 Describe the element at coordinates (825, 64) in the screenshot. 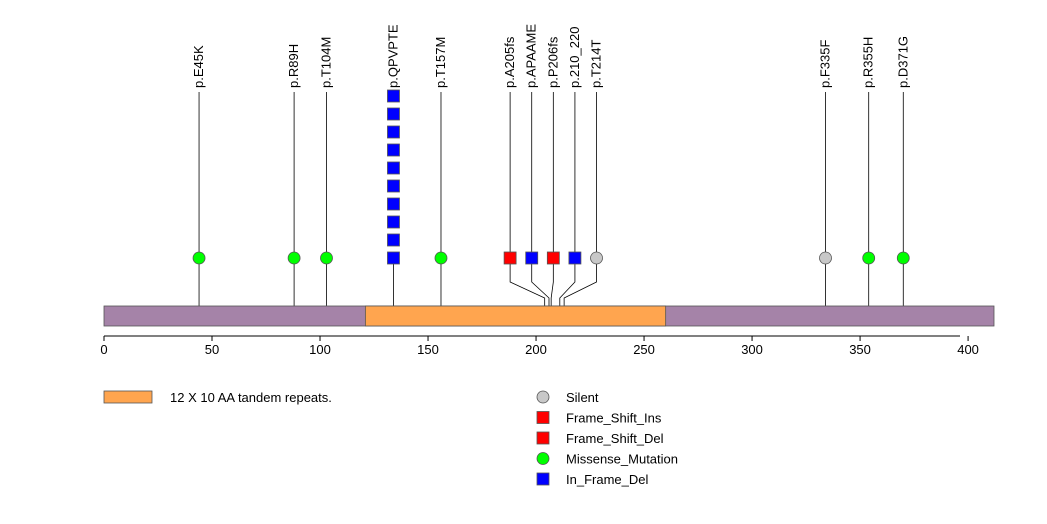

I see `mutation-label: p.F335F` at that location.